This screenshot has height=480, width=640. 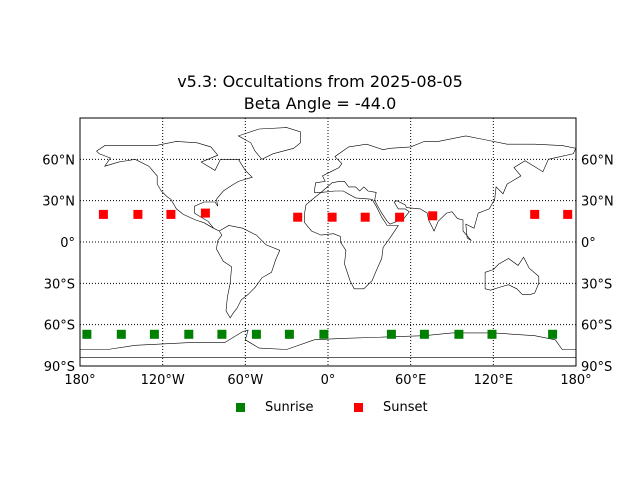 What do you see at coordinates (596, 367) in the screenshot?
I see `y-tick-label-right: 90°S` at bounding box center [596, 367].